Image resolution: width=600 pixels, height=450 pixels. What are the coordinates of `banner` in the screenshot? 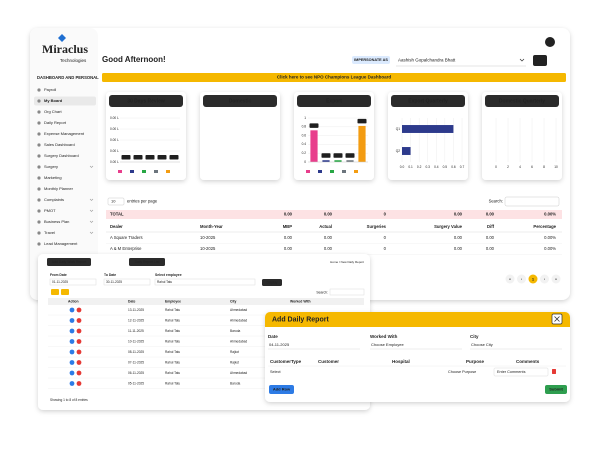 It's located at (334, 77).